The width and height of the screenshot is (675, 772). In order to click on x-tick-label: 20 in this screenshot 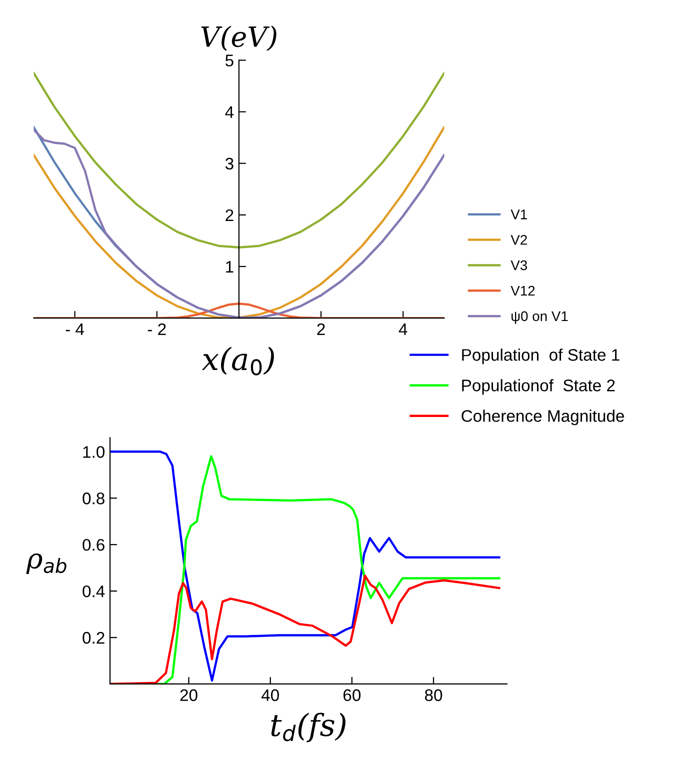, I will do `click(189, 695)`.